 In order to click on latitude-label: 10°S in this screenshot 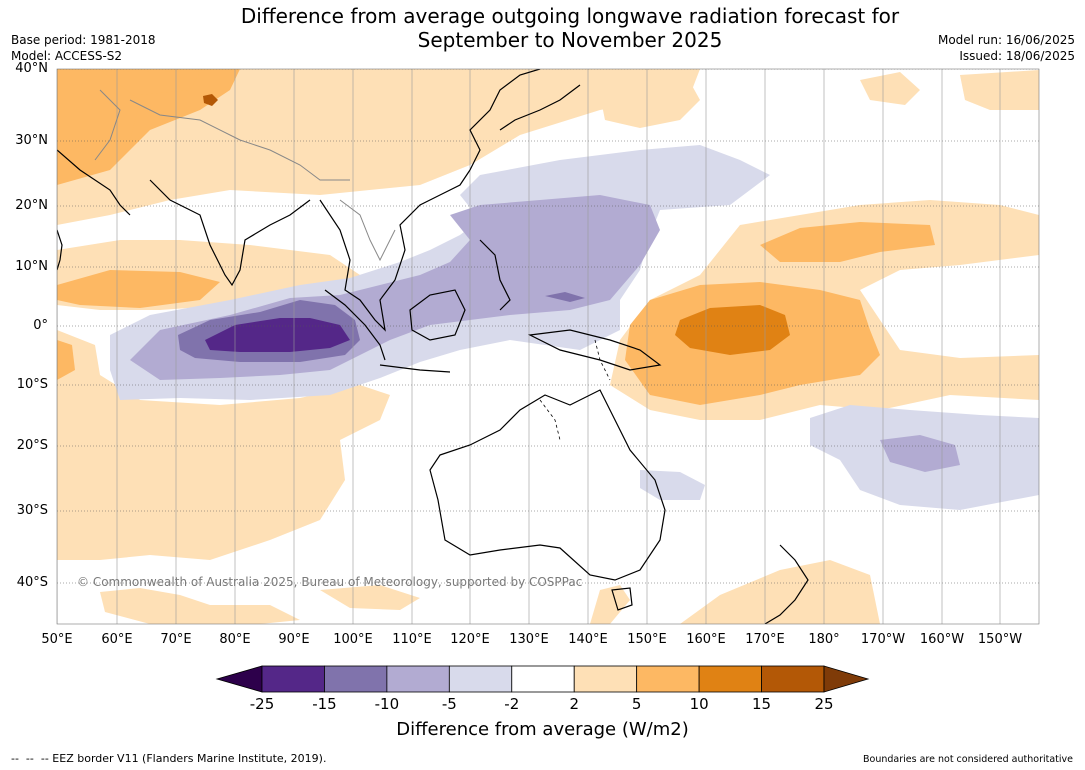, I will do `click(32, 384)`.